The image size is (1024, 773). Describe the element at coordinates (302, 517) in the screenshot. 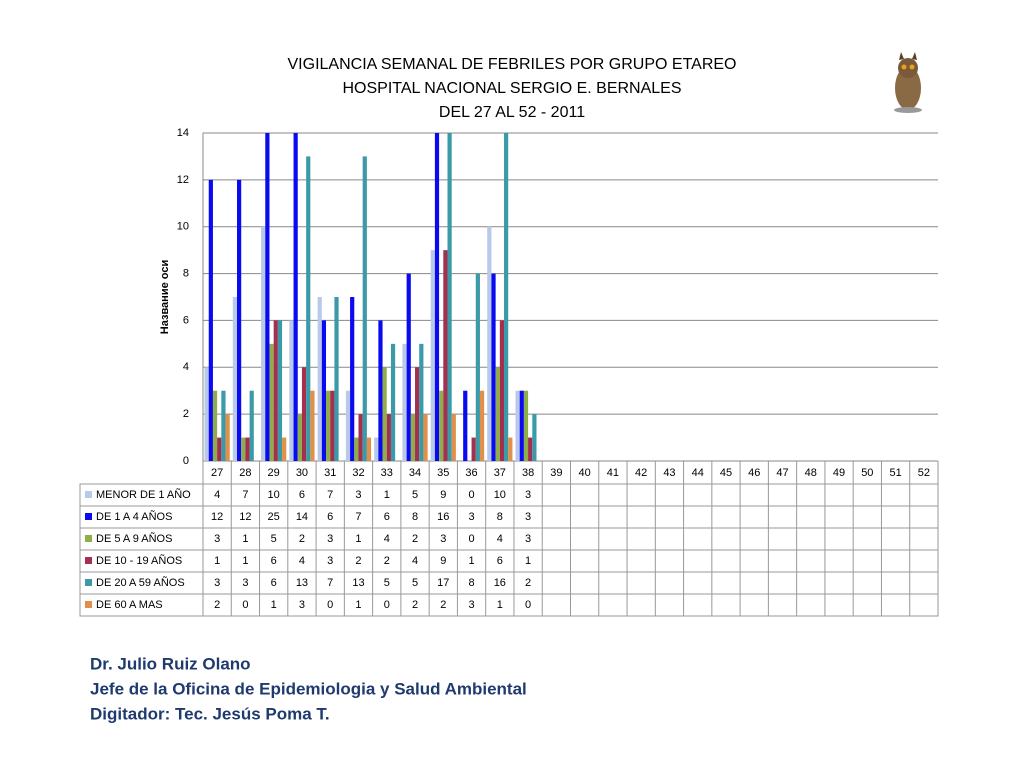

I see `table-cell: 14` at that location.